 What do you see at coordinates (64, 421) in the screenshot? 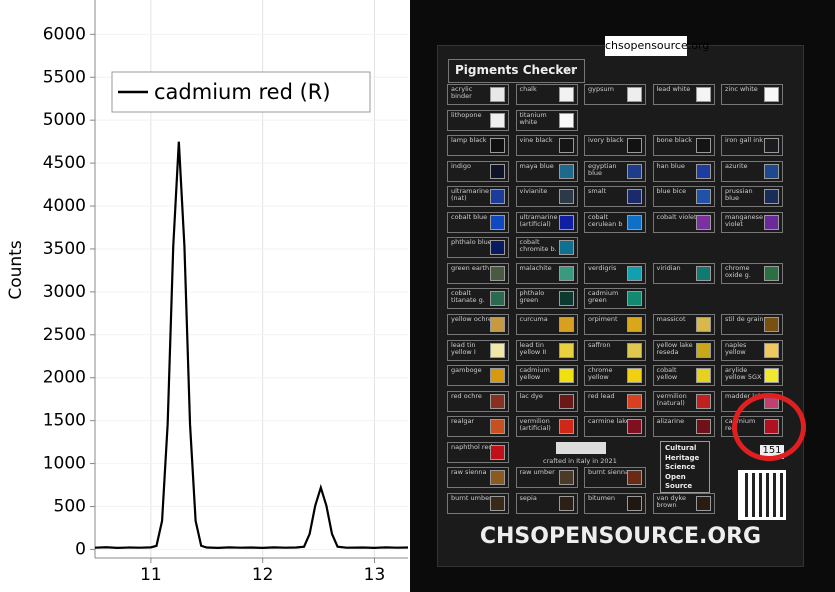
I see `y-tick-label: 1500` at bounding box center [64, 421].